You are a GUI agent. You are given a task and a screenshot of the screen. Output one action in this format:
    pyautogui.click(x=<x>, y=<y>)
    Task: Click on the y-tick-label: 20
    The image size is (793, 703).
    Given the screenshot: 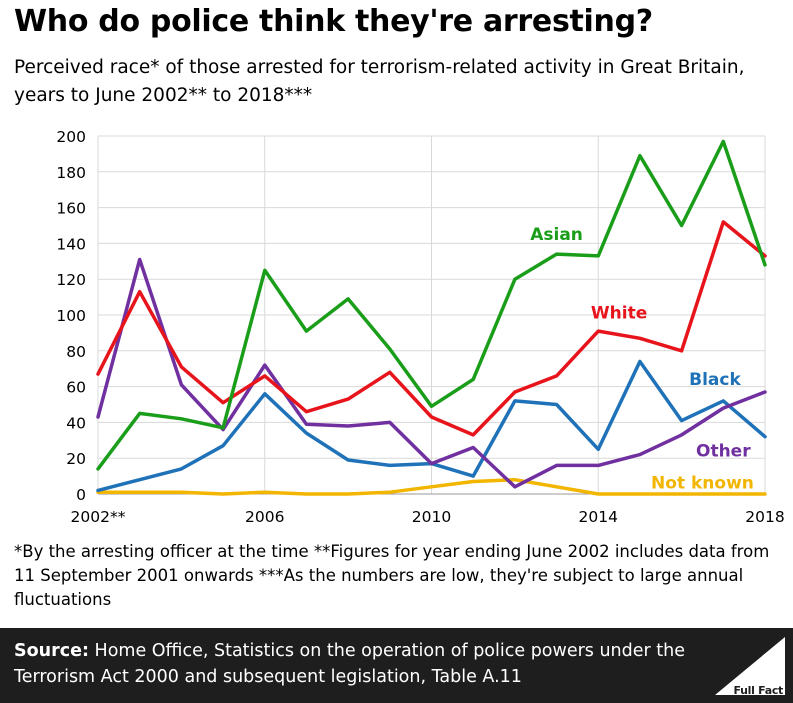 What is the action you would take?
    pyautogui.click(x=76, y=459)
    